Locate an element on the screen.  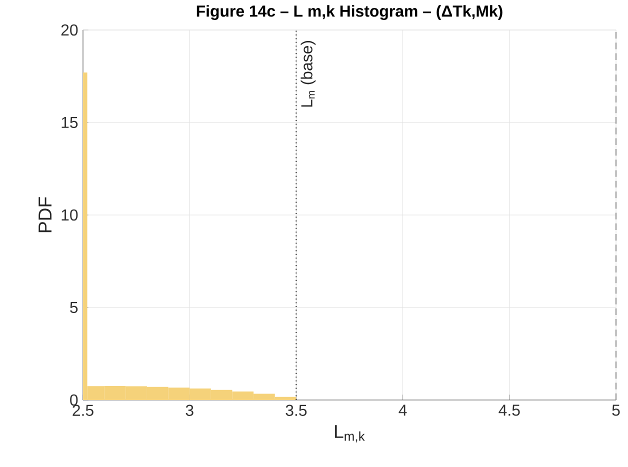
x-tick-label: 3.5 is located at coordinates (296, 410).